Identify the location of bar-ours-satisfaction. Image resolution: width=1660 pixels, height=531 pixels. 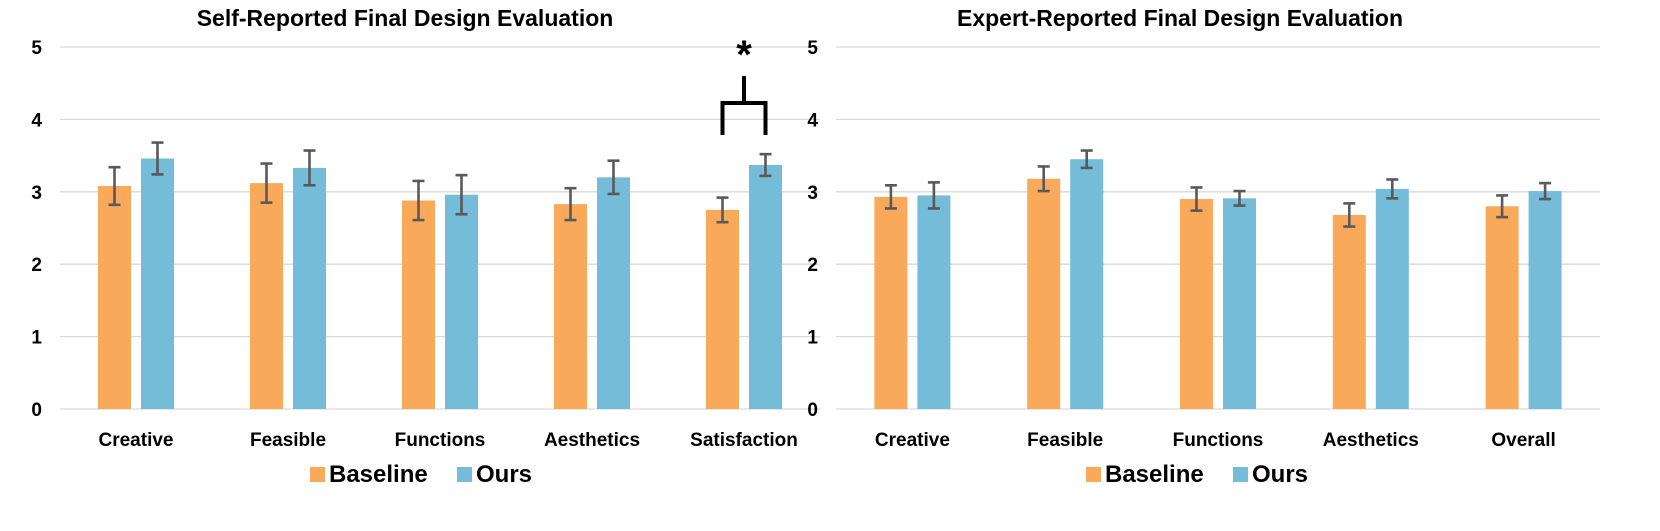
(765, 287).